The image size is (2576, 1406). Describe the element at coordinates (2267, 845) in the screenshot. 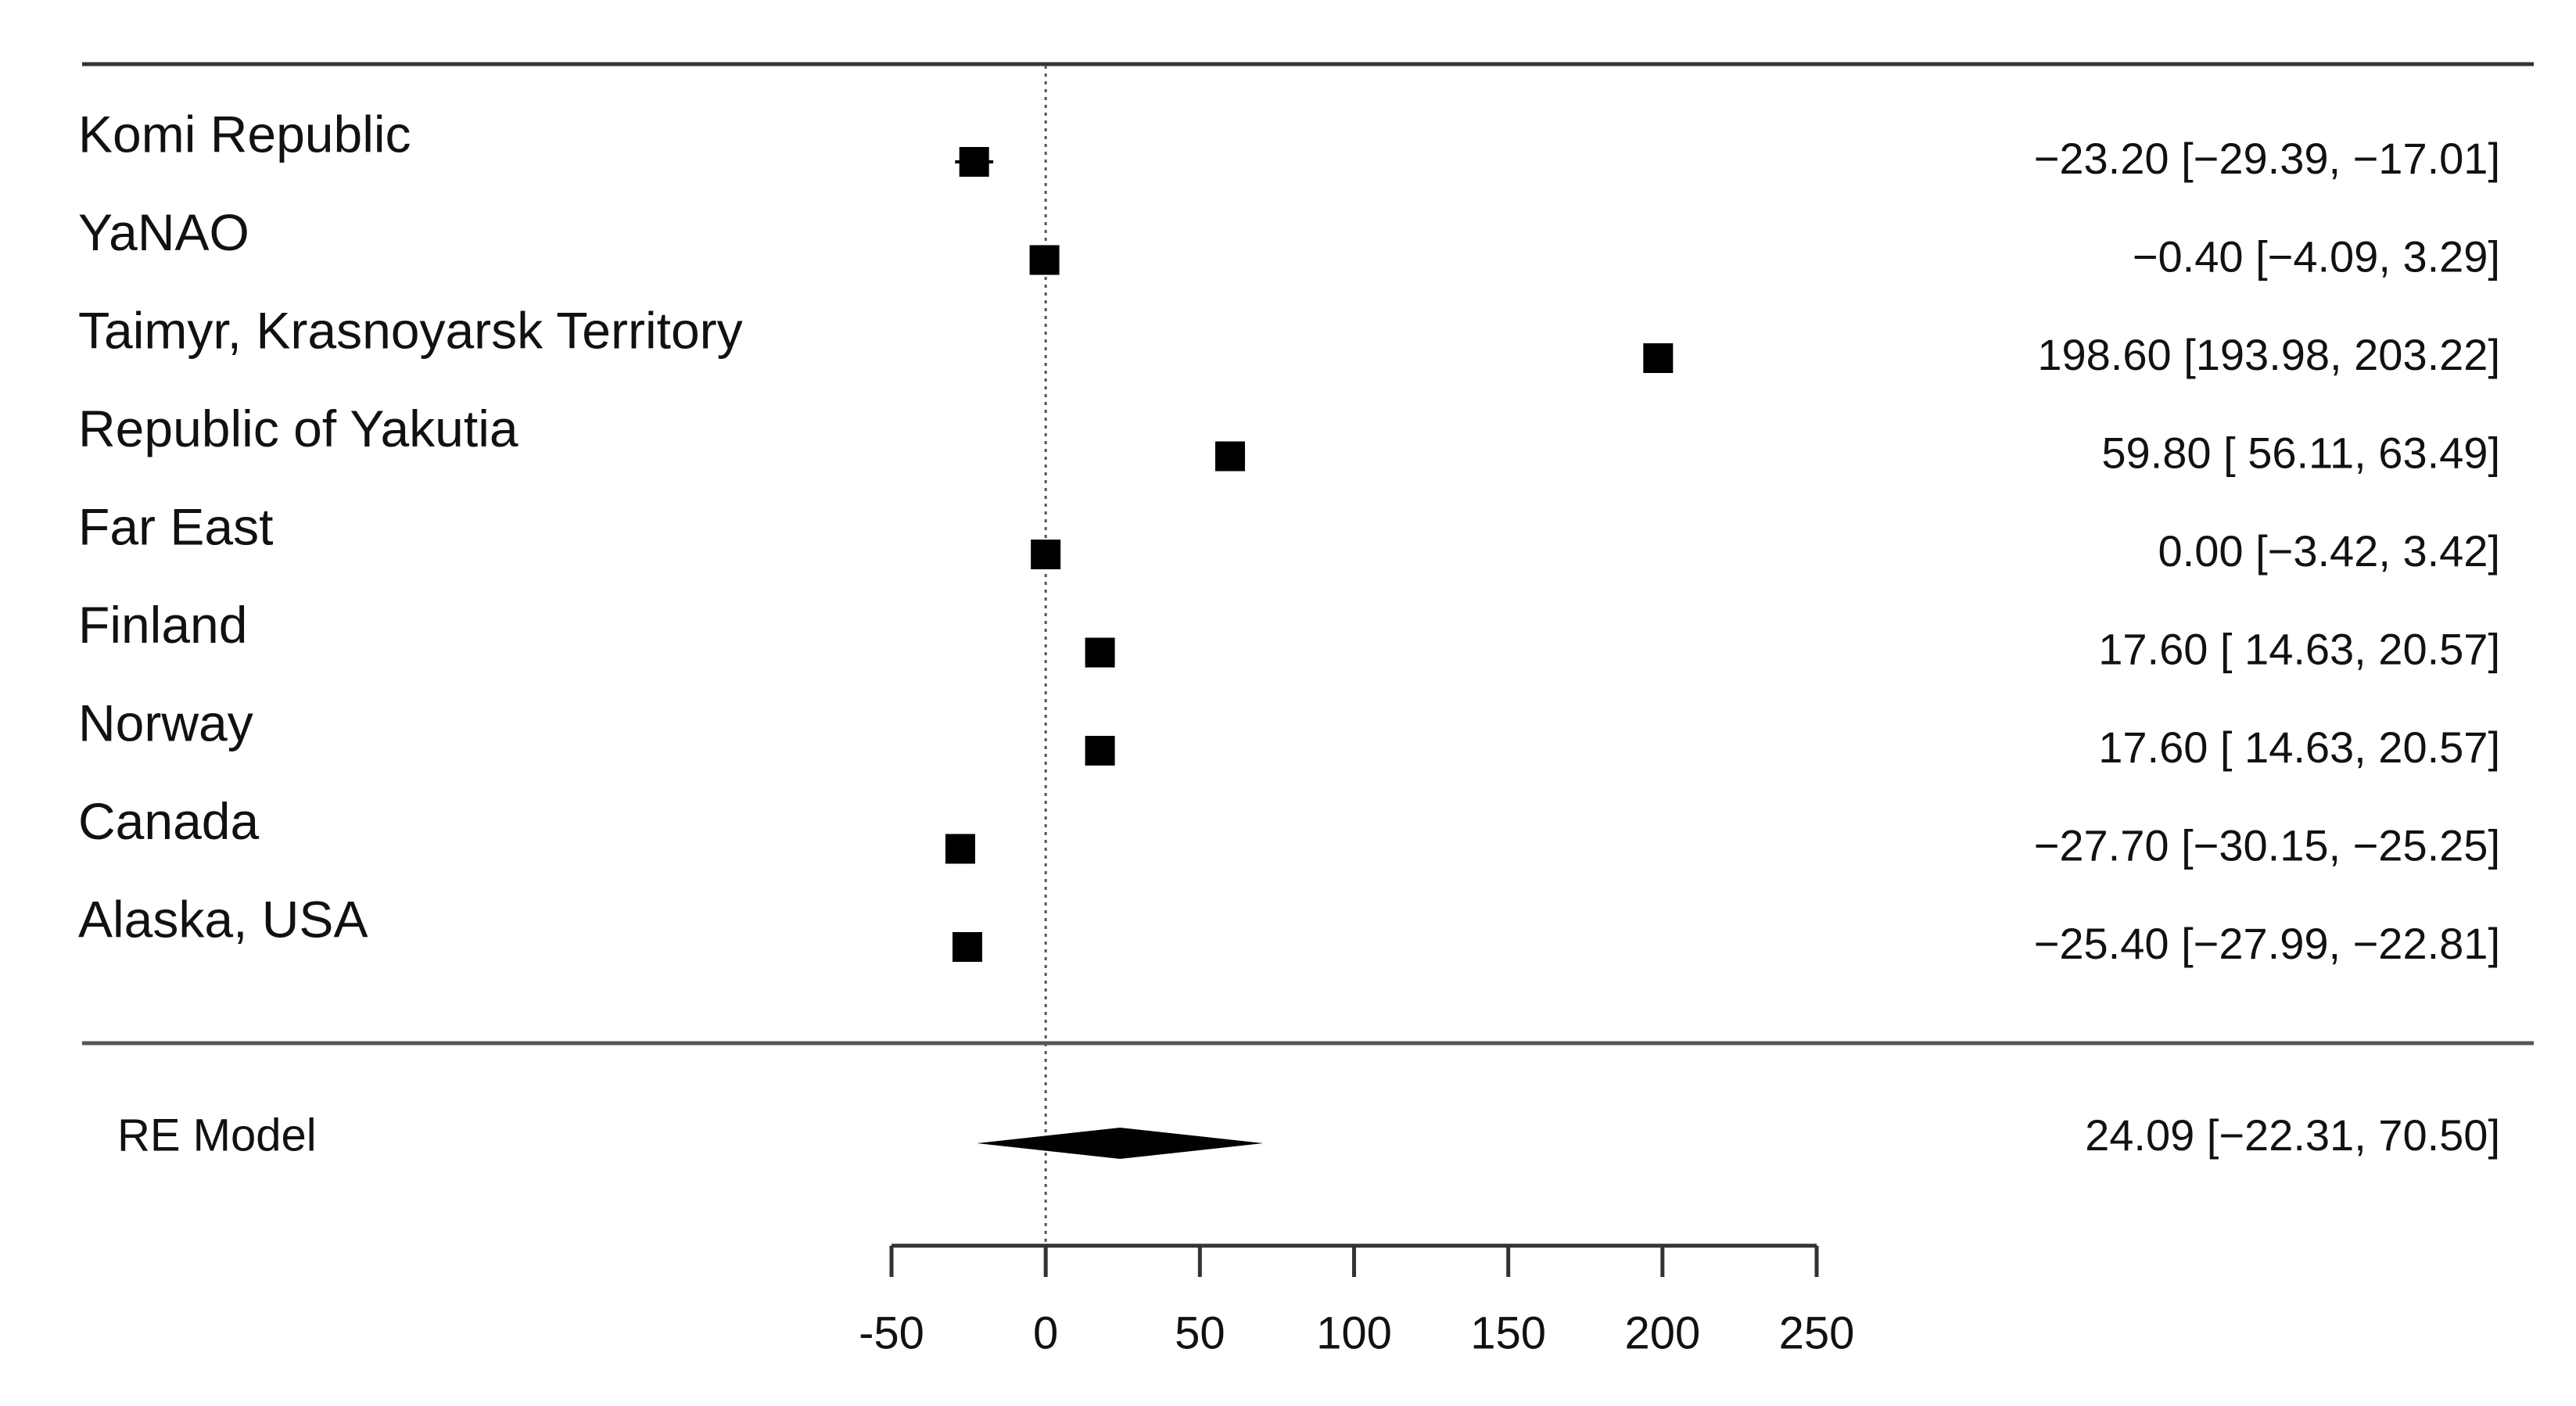

I see `estimate-label: −27.70 [−30.15, −25.25]` at that location.